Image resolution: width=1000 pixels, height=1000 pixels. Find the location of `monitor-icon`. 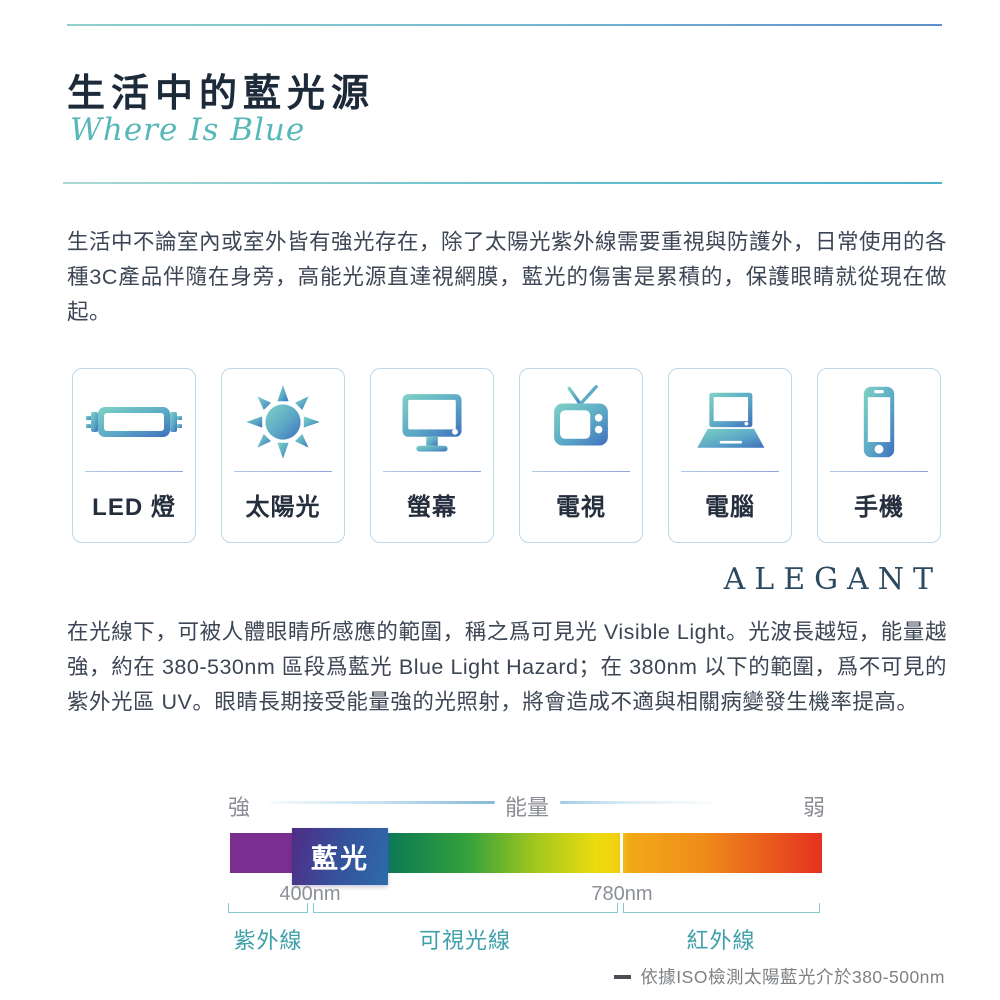

monitor-icon is located at coordinates (432, 423).